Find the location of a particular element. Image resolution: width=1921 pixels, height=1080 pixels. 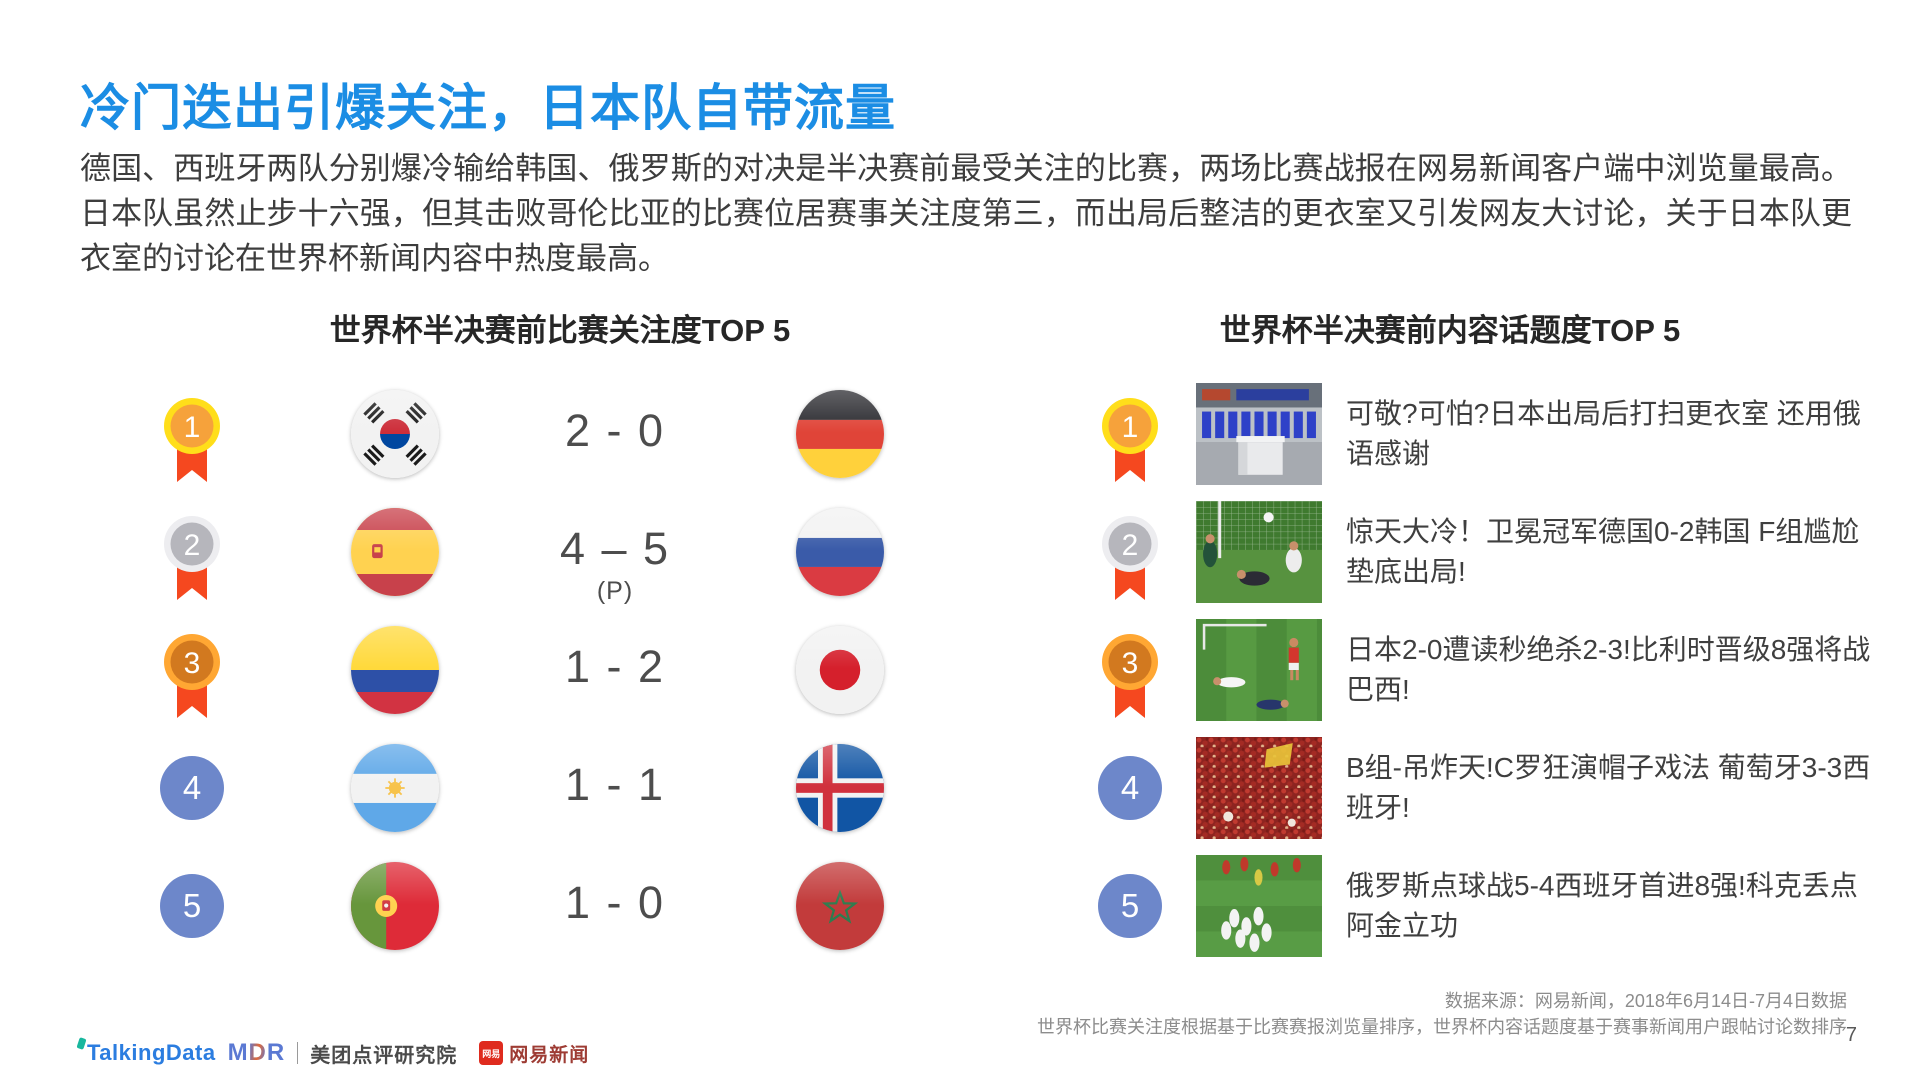

flag-morocco-icon is located at coordinates (840, 906).